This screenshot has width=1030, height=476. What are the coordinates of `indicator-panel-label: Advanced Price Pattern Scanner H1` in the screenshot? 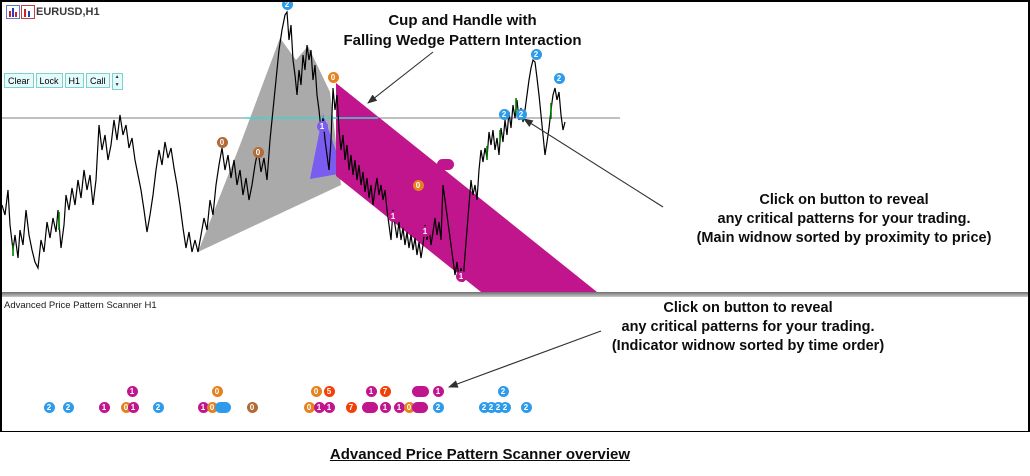 It's located at (80, 305).